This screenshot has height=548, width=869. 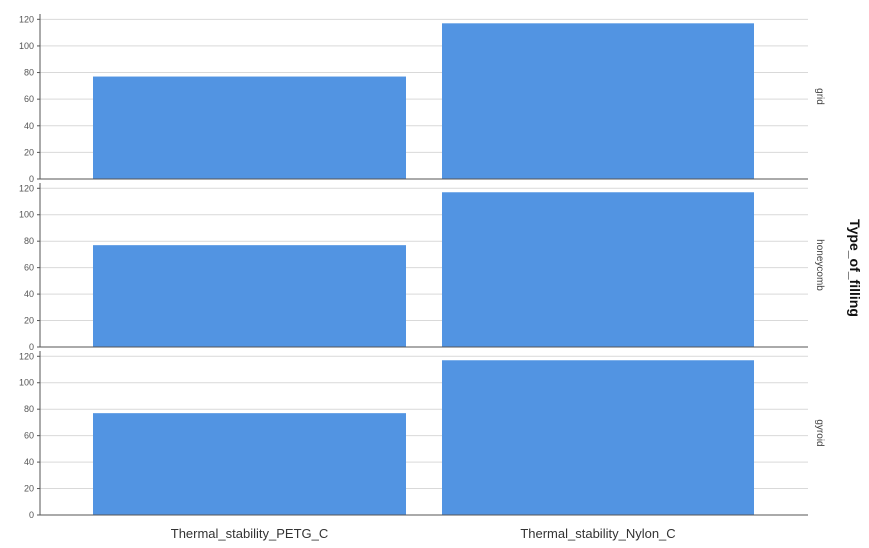 I want to click on y-tick-label: 0, so click(x=31, y=515).